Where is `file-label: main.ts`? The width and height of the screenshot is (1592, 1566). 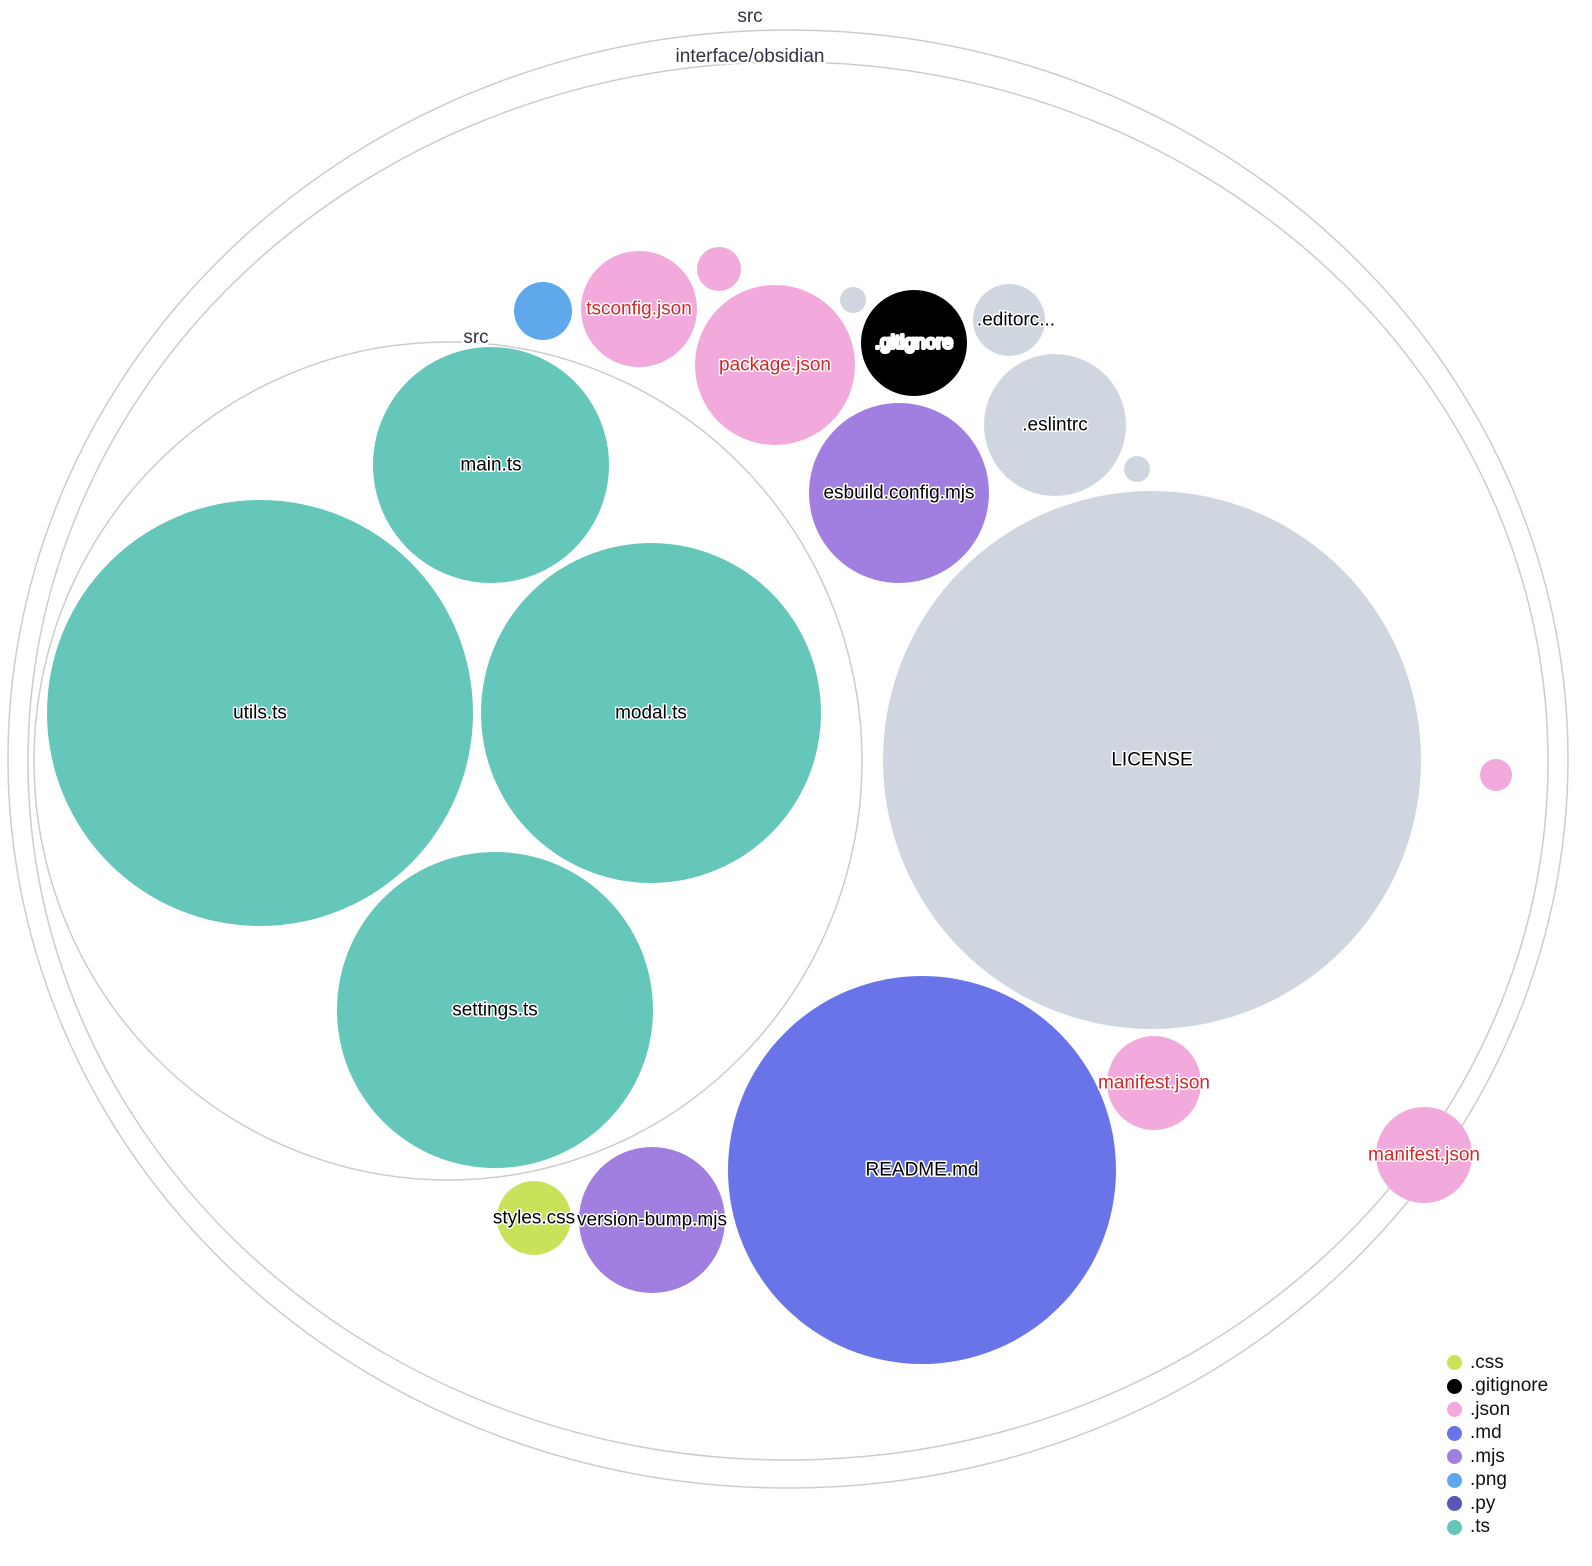 file-label: main.ts is located at coordinates (490, 465).